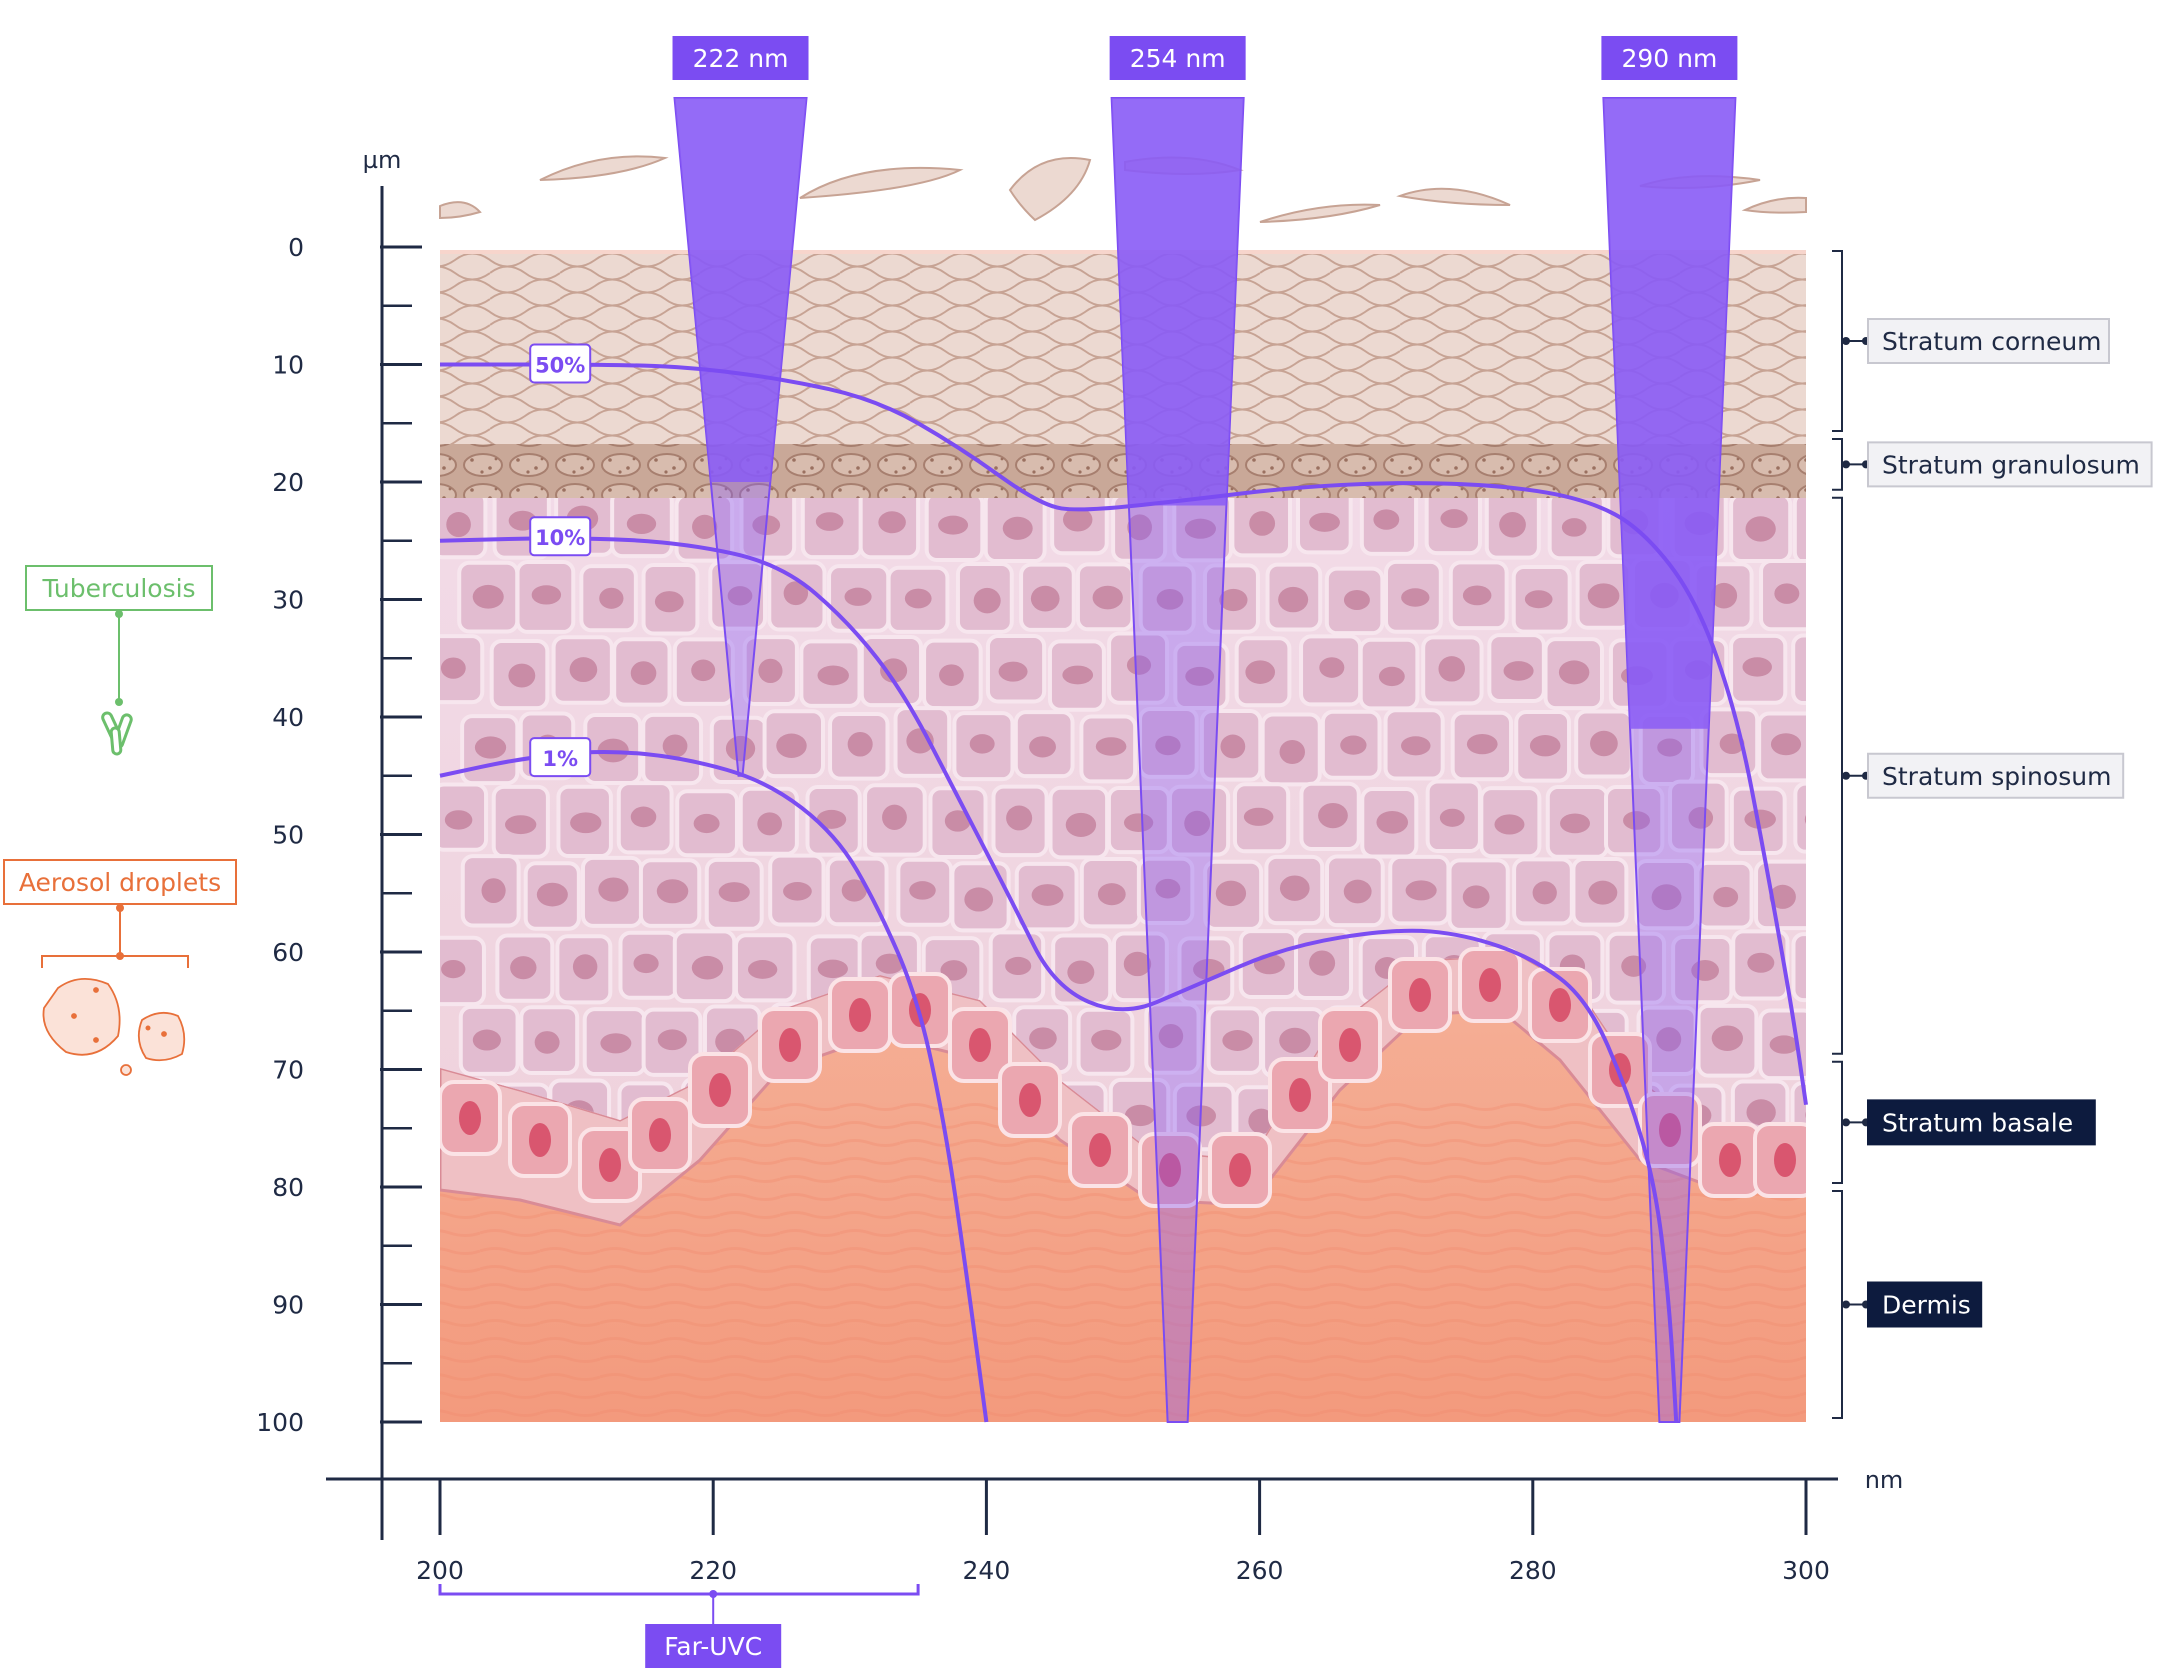 The height and width of the screenshot is (1678, 2158). What do you see at coordinates (560, 759) in the screenshot?
I see `curve-label: 1%` at bounding box center [560, 759].